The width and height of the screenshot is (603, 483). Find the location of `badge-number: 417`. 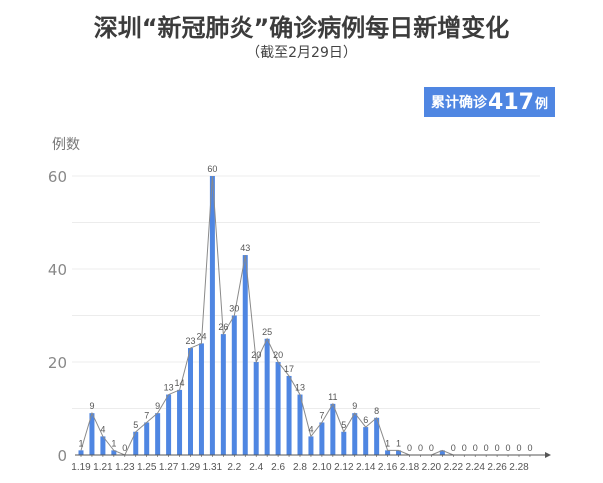

badge-number: 417 is located at coordinates (511, 102).